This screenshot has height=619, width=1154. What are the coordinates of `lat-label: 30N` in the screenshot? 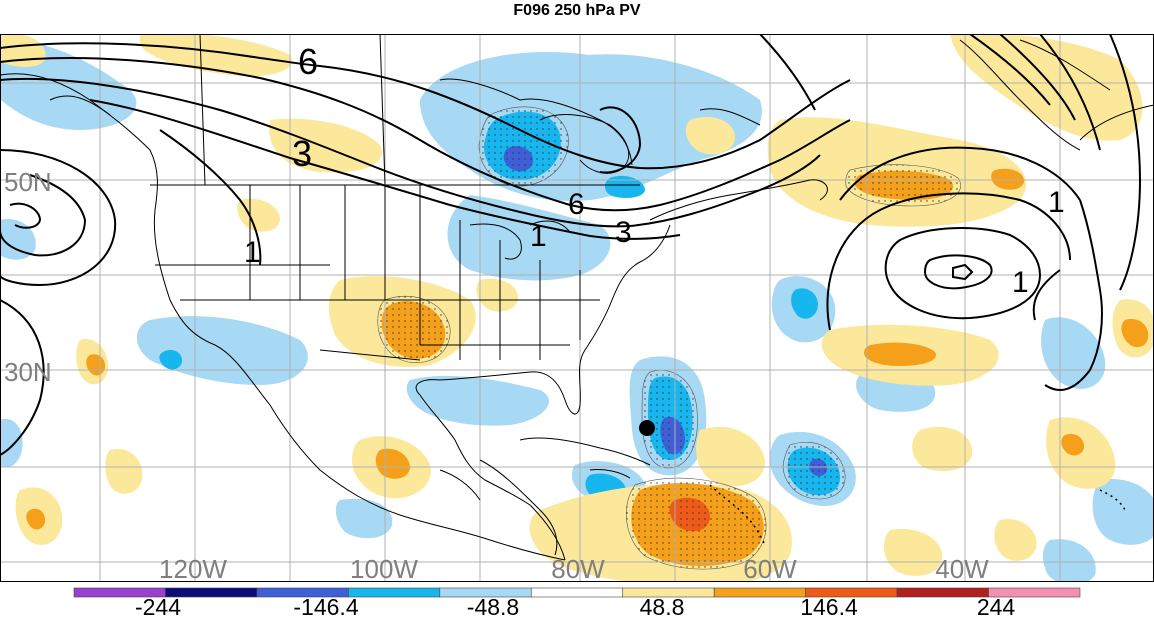 It's located at (28, 372).